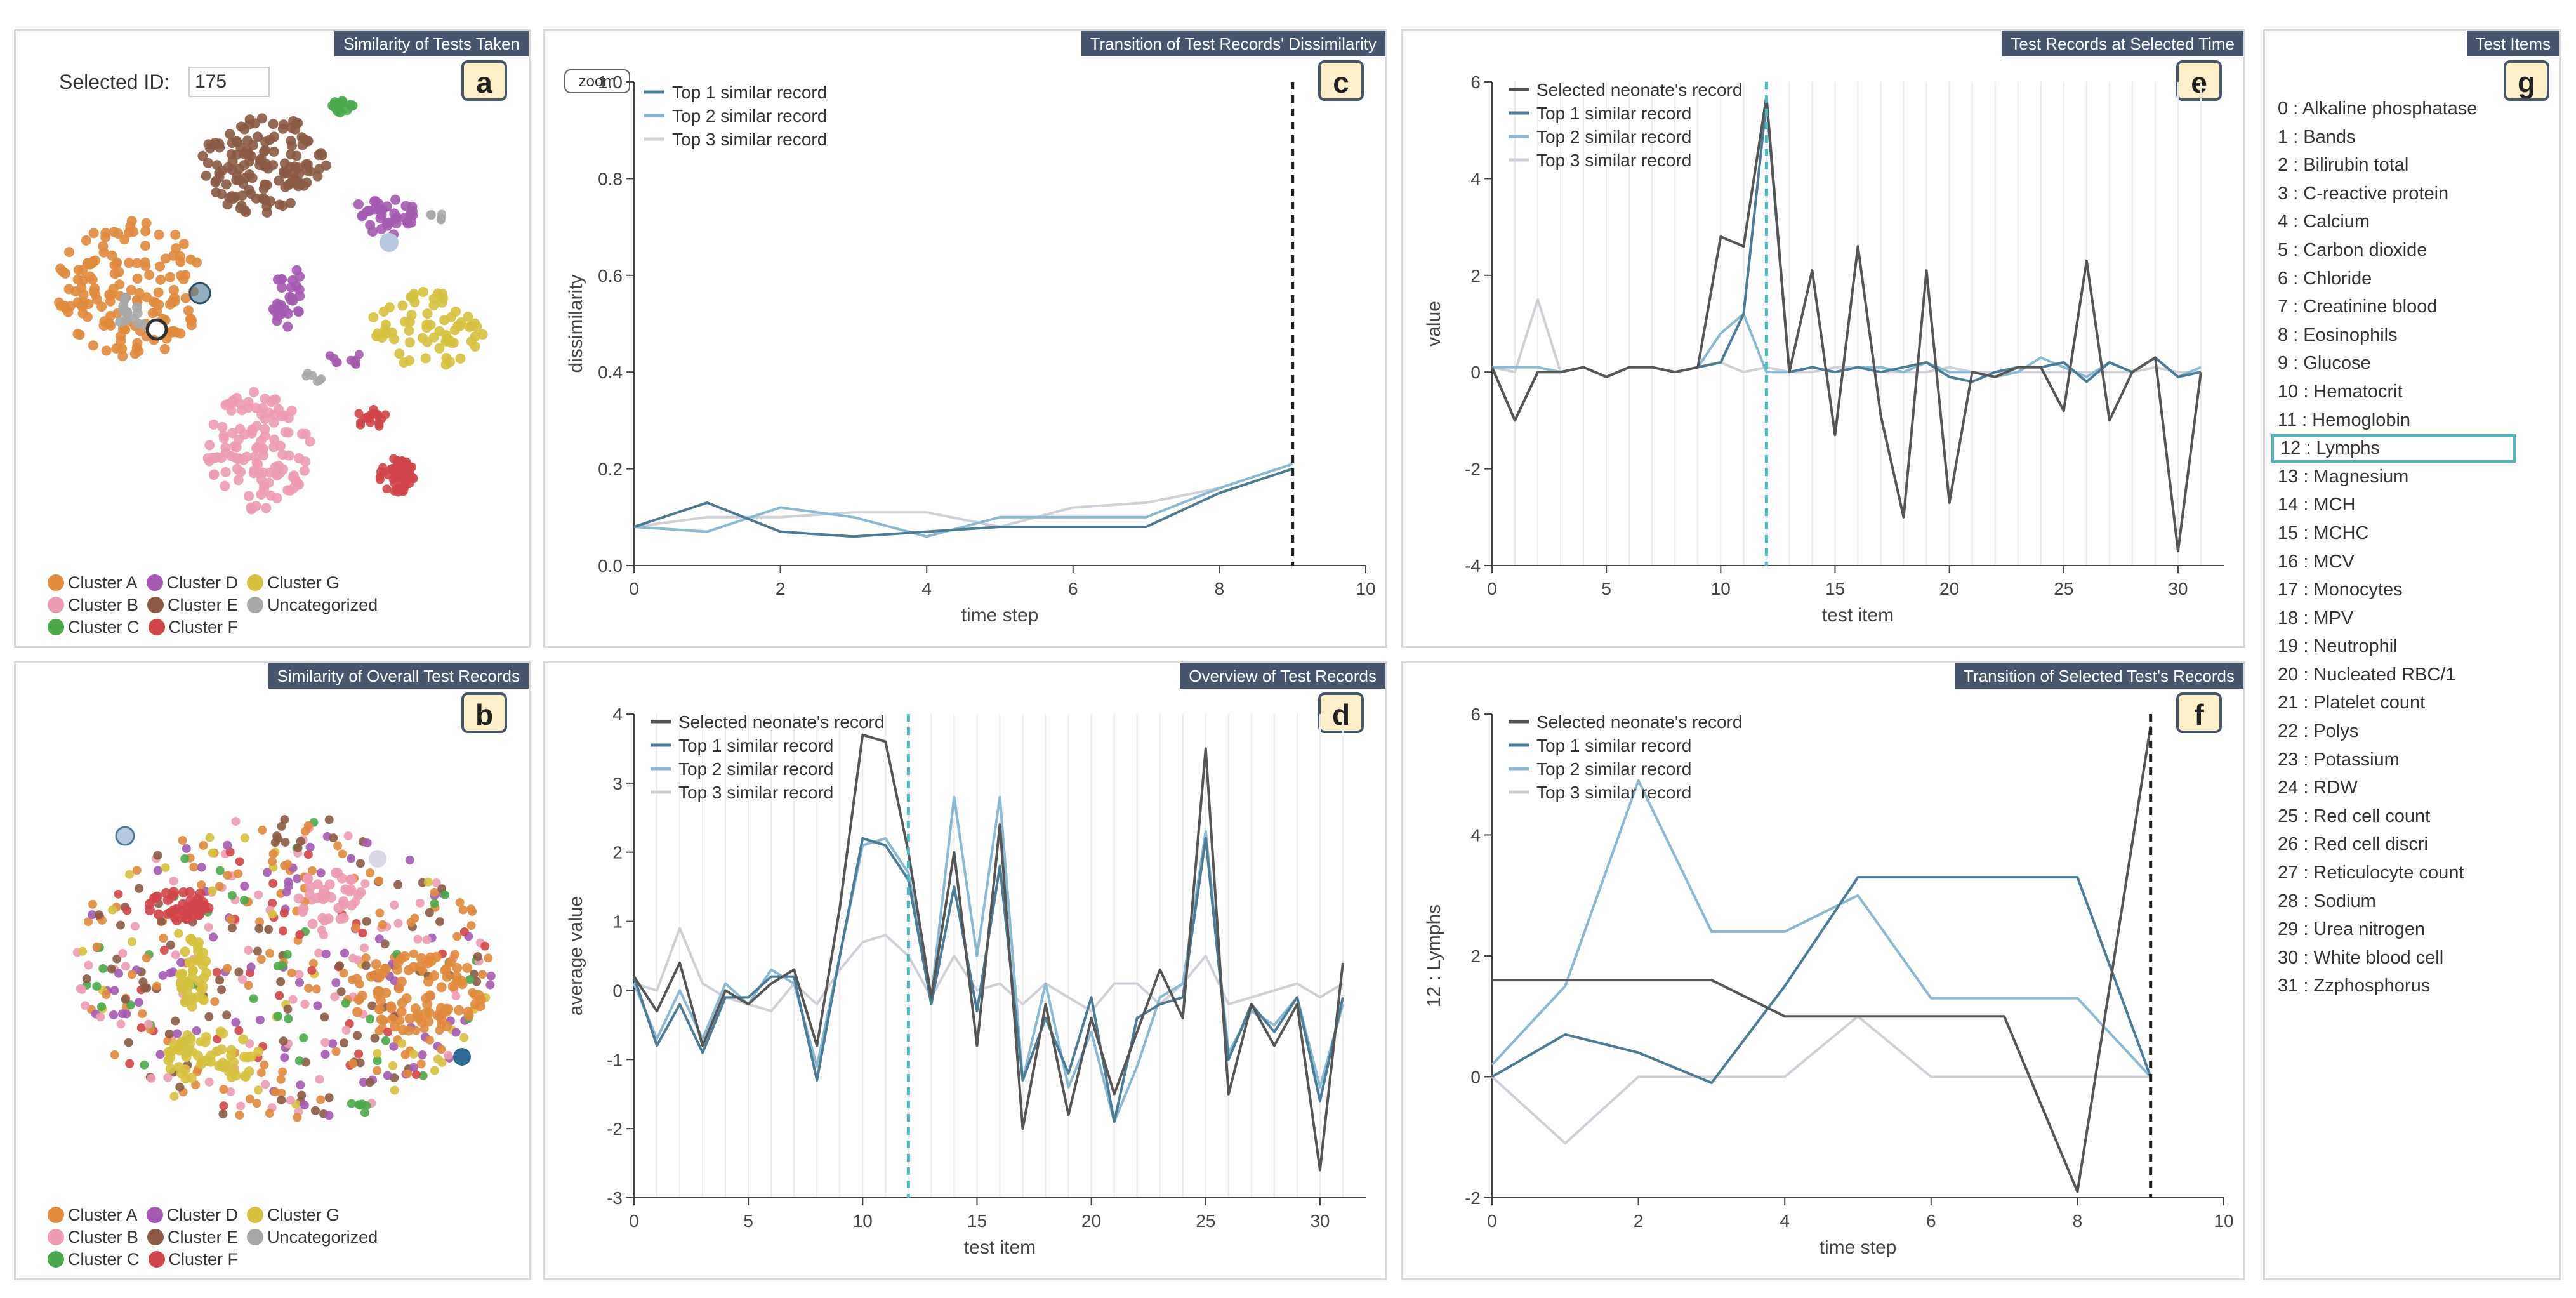 The height and width of the screenshot is (1298, 2576). What do you see at coordinates (2378, 108) in the screenshot?
I see `test-item: 0 : Alkaline phosphatase` at bounding box center [2378, 108].